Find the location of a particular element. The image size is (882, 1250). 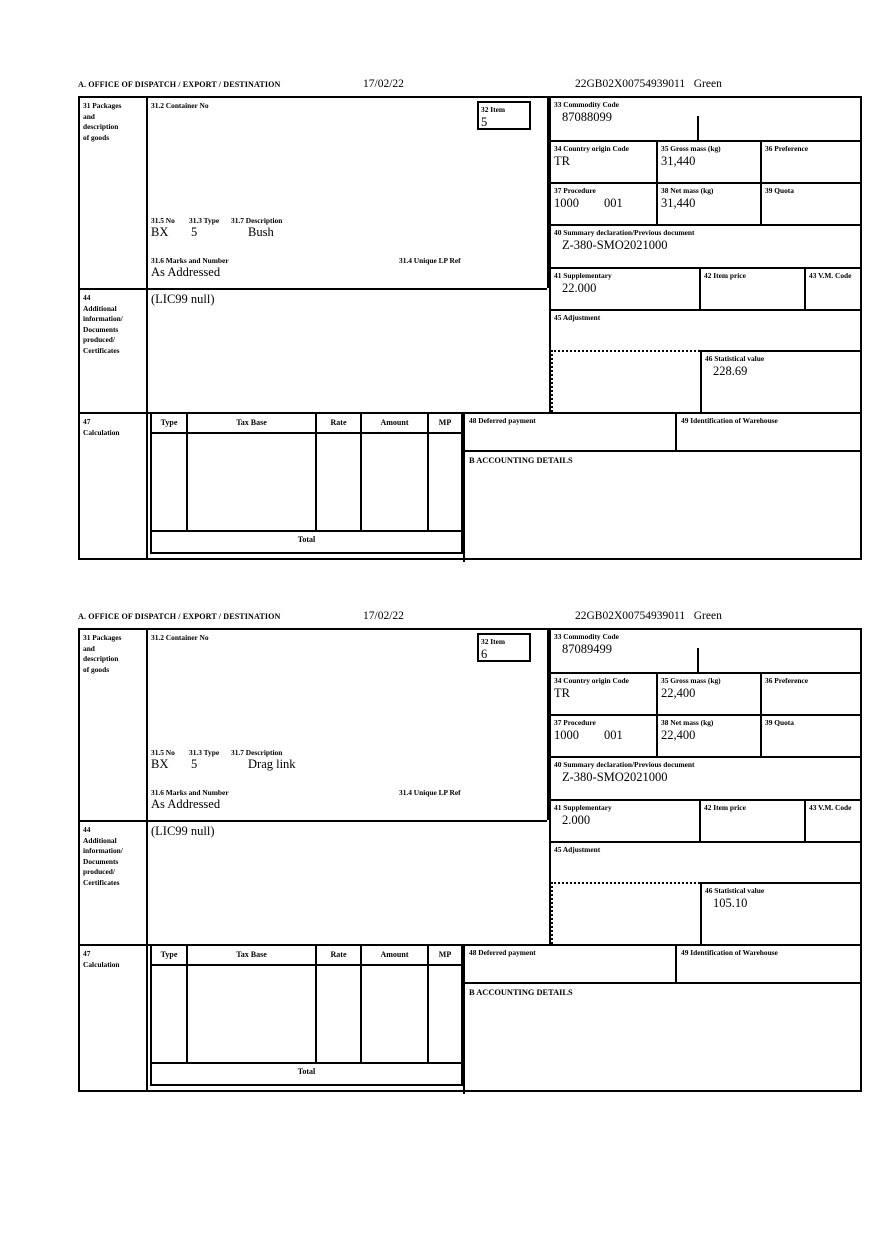

procedure-field: 37 Procedure 1000 001 is located at coordinates (603, 203).